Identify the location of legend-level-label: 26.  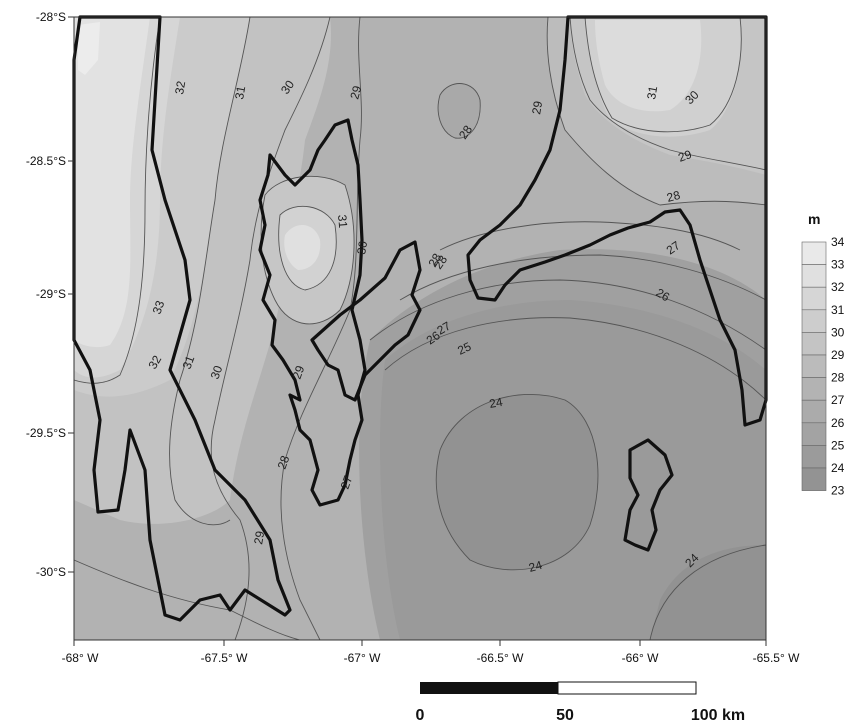
(838, 423).